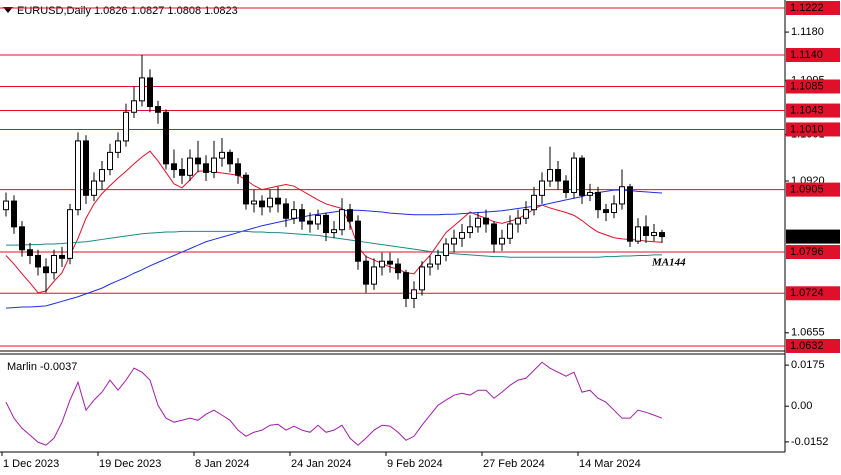  Describe the element at coordinates (807, 236) in the screenshot. I see `last-price-label: 1.0823` at that location.